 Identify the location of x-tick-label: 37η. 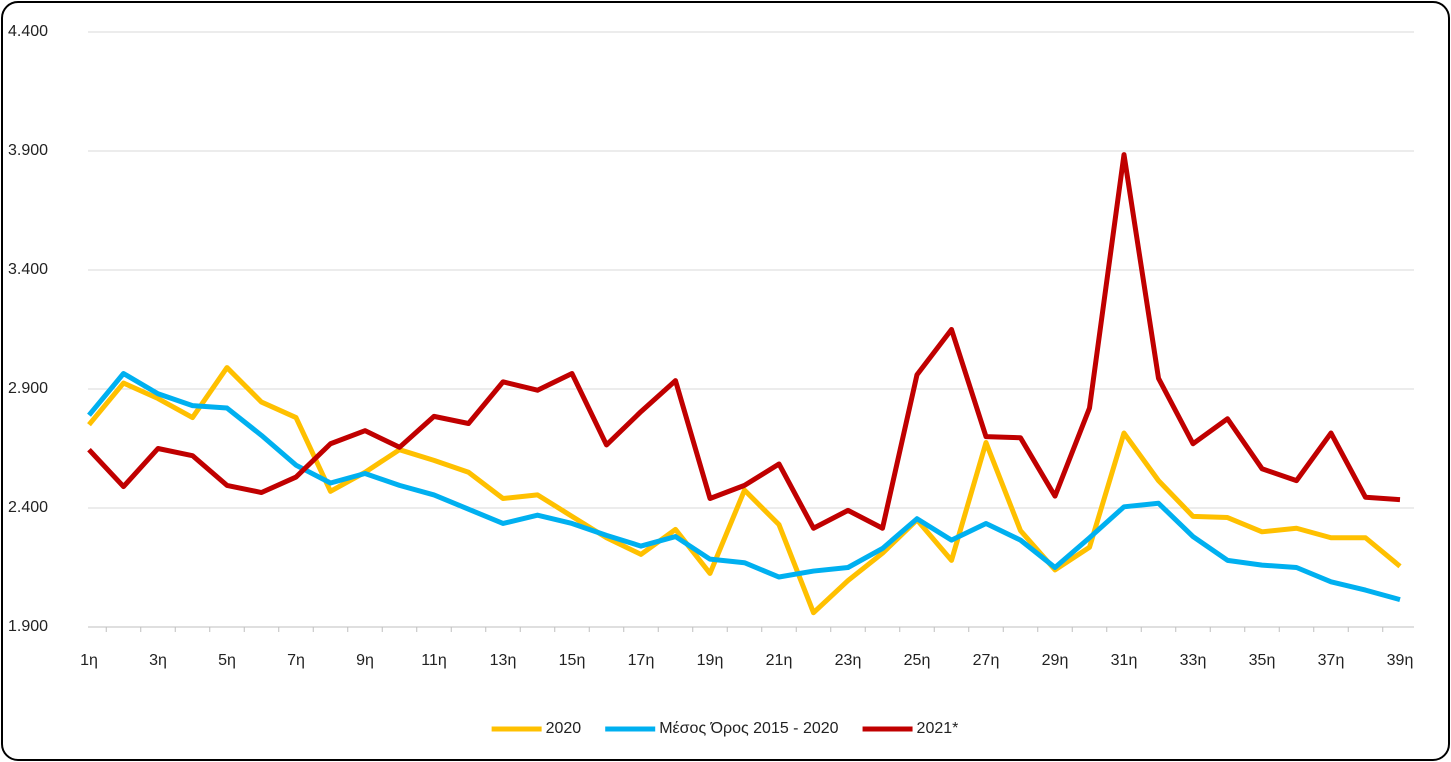
(1331, 660).